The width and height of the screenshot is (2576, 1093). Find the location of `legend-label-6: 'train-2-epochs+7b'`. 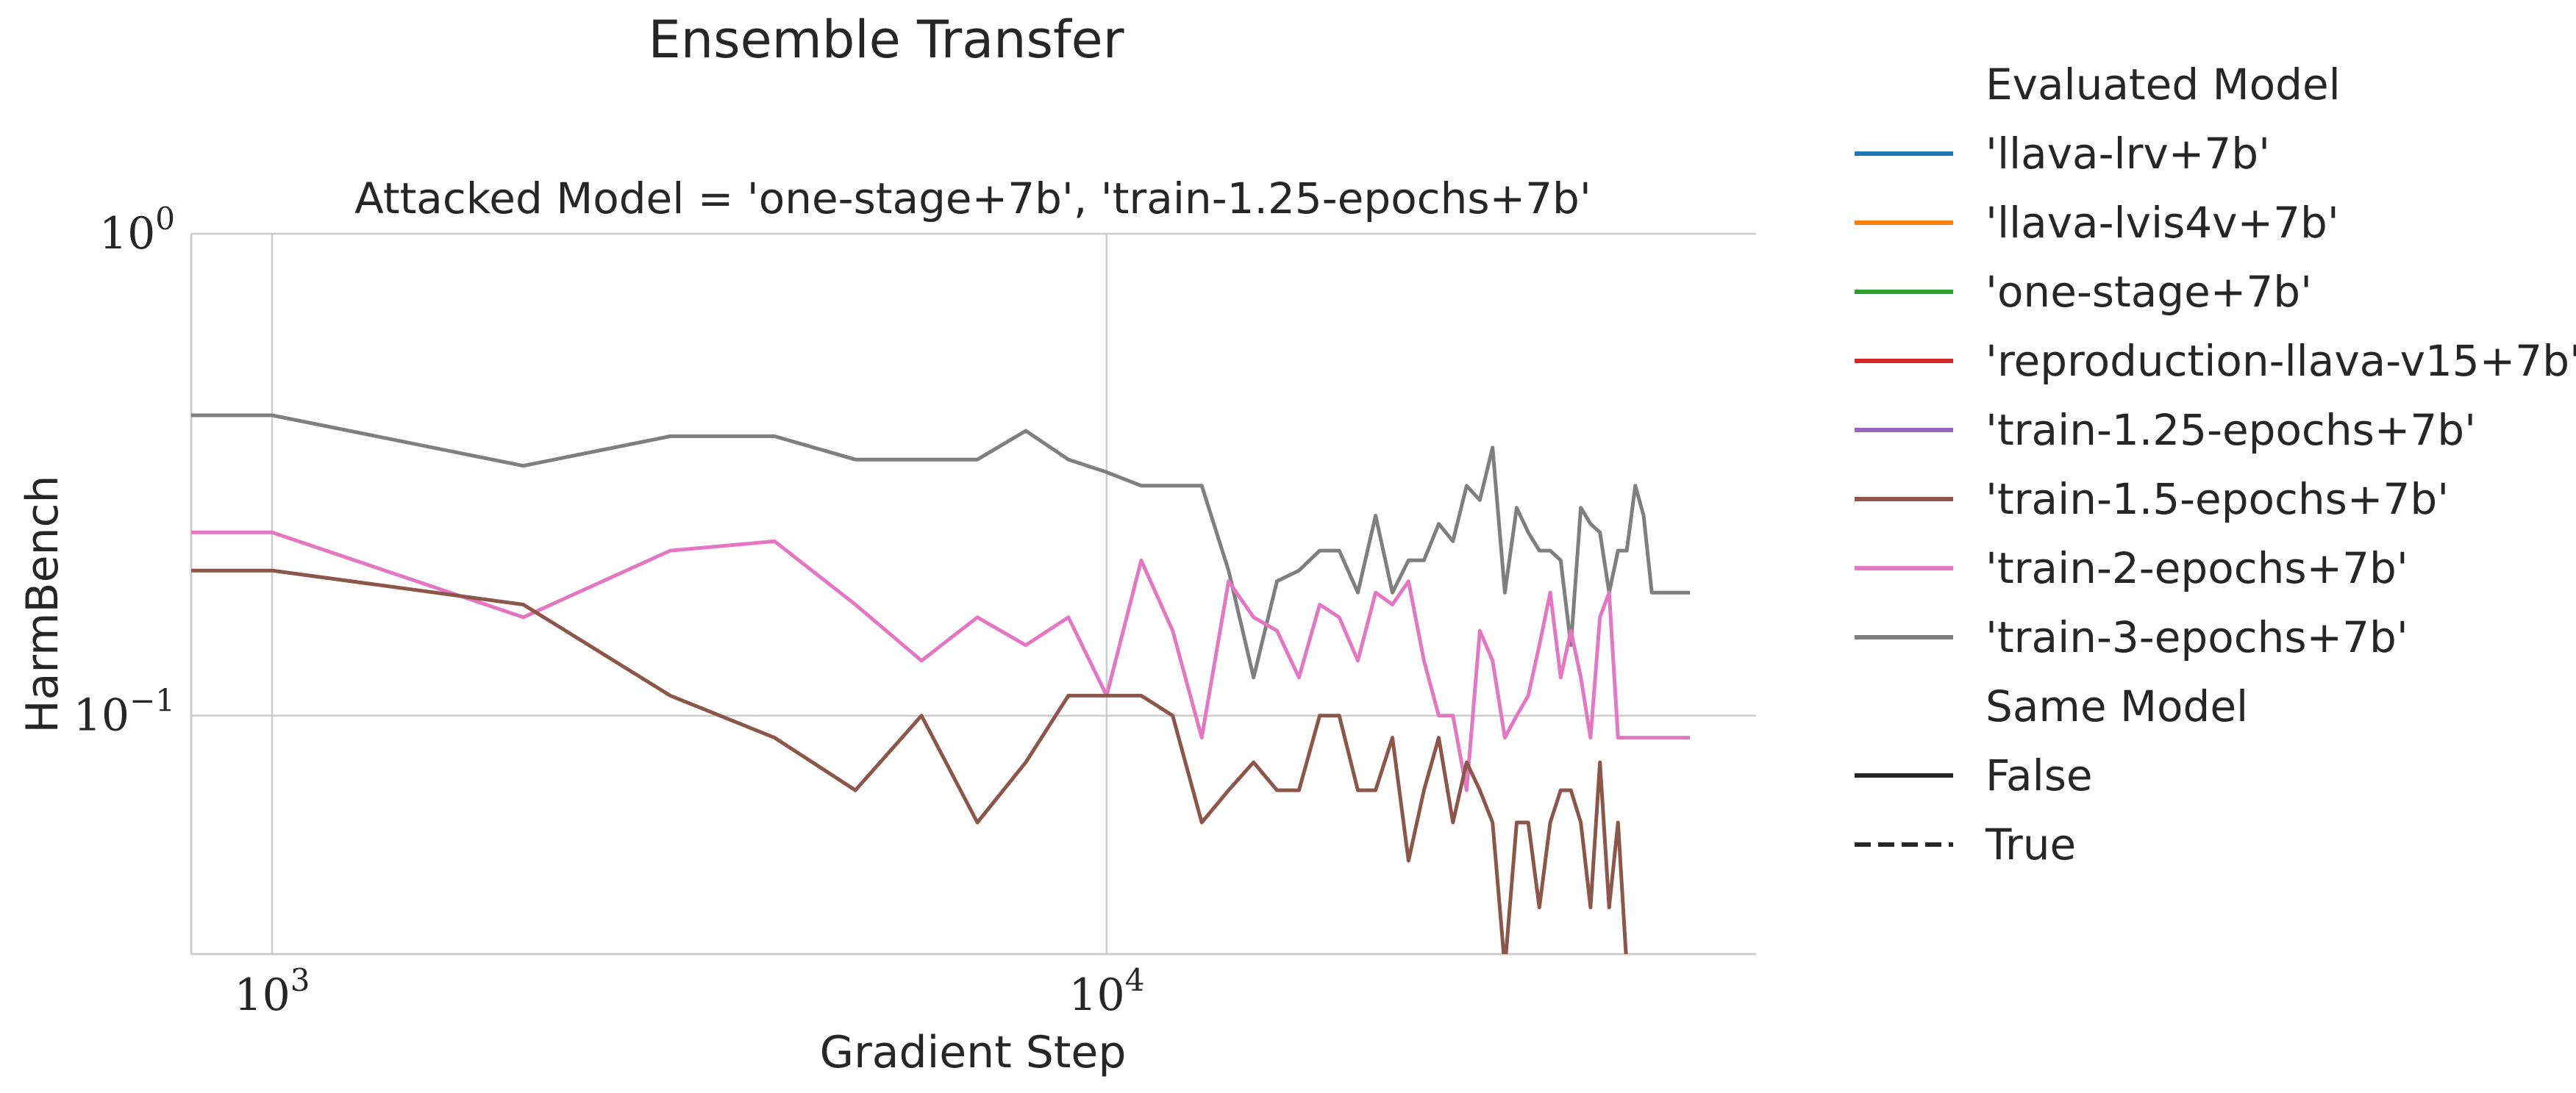

legend-label-6: 'train-2-epochs+7b' is located at coordinates (2196, 568).